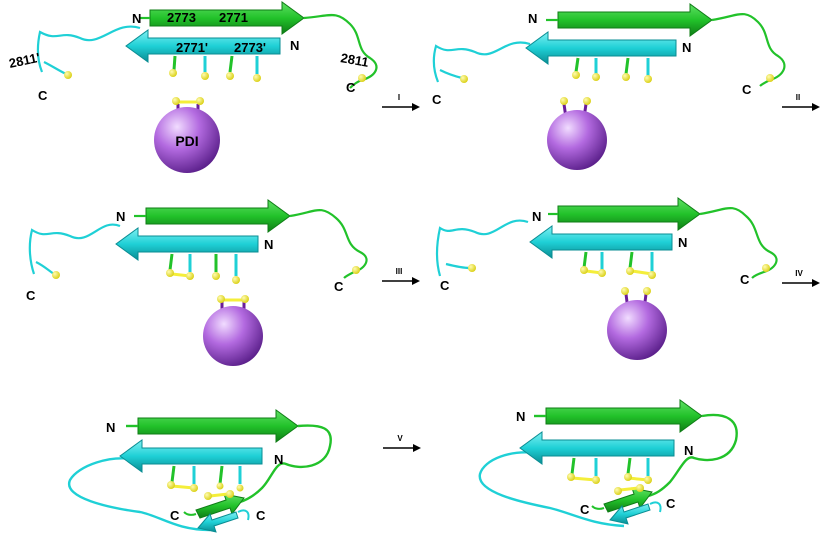 The height and width of the screenshot is (549, 831). Describe the element at coordinates (402, 443) in the screenshot. I see `reaction-arrow-v: V` at that location.